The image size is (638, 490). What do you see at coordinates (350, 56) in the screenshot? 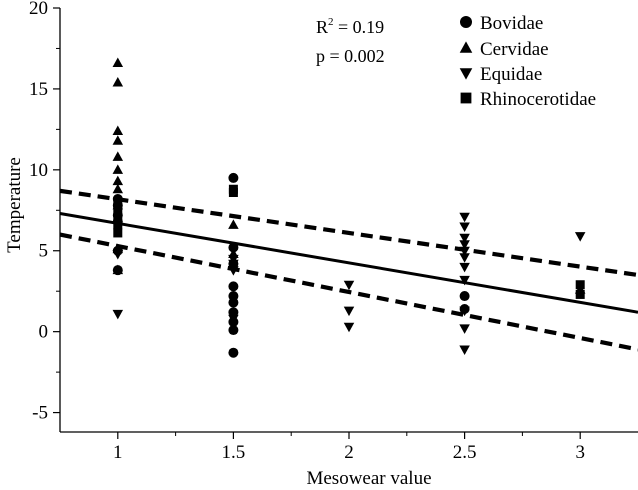
I see `p-value-text: p = 0.002` at bounding box center [350, 56].